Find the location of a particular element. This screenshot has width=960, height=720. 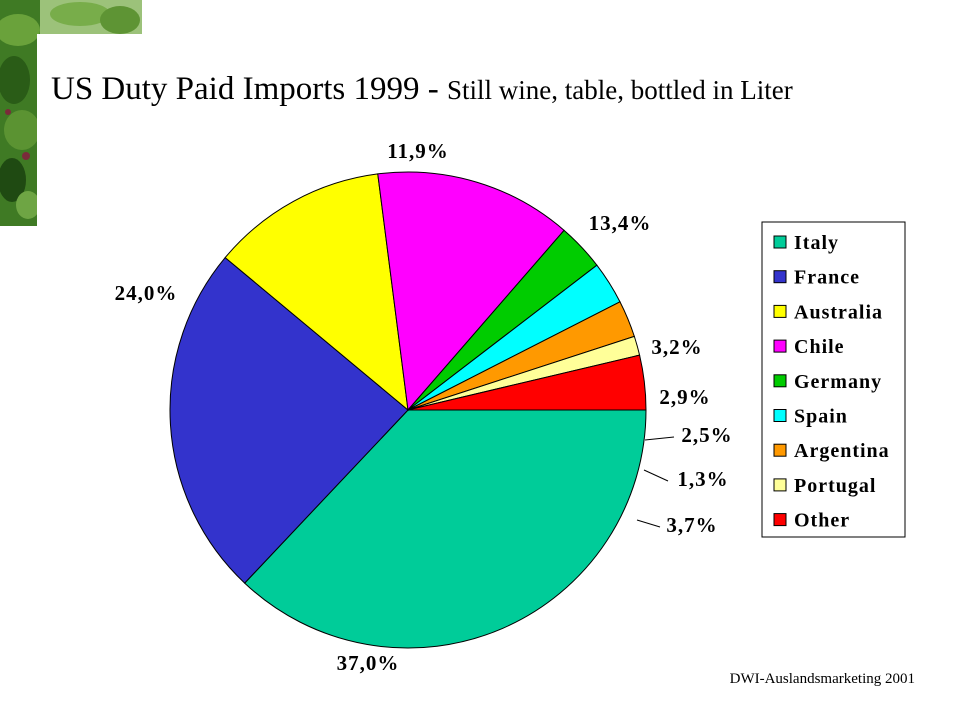

legend-label-spain: Spain is located at coordinates (821, 417).